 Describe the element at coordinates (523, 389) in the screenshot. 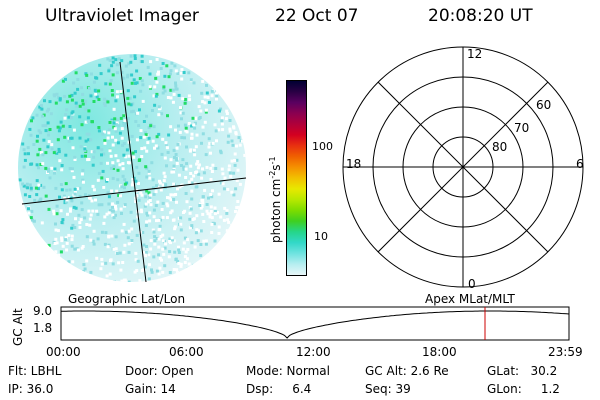

I see `status-glon: GLon: 1.2` at that location.